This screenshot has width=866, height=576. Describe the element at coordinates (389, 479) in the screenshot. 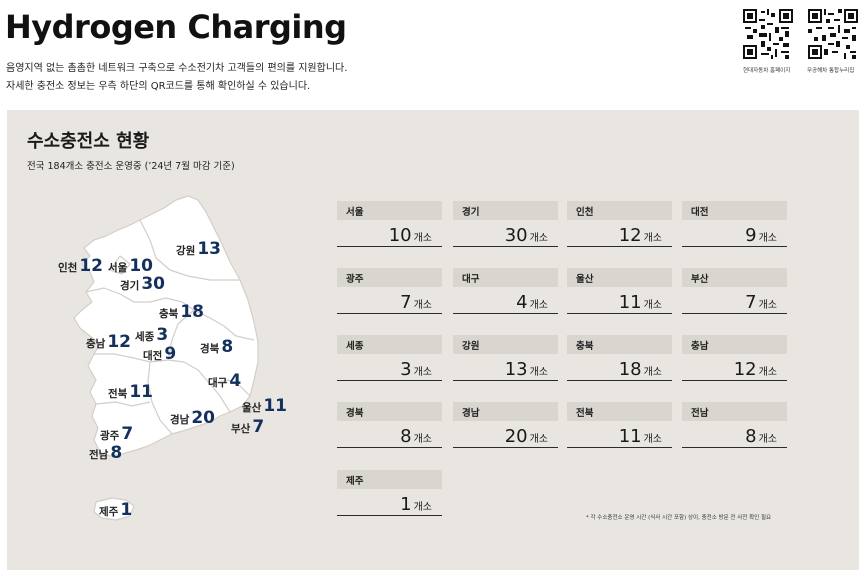

I see `region-name: 제주` at that location.